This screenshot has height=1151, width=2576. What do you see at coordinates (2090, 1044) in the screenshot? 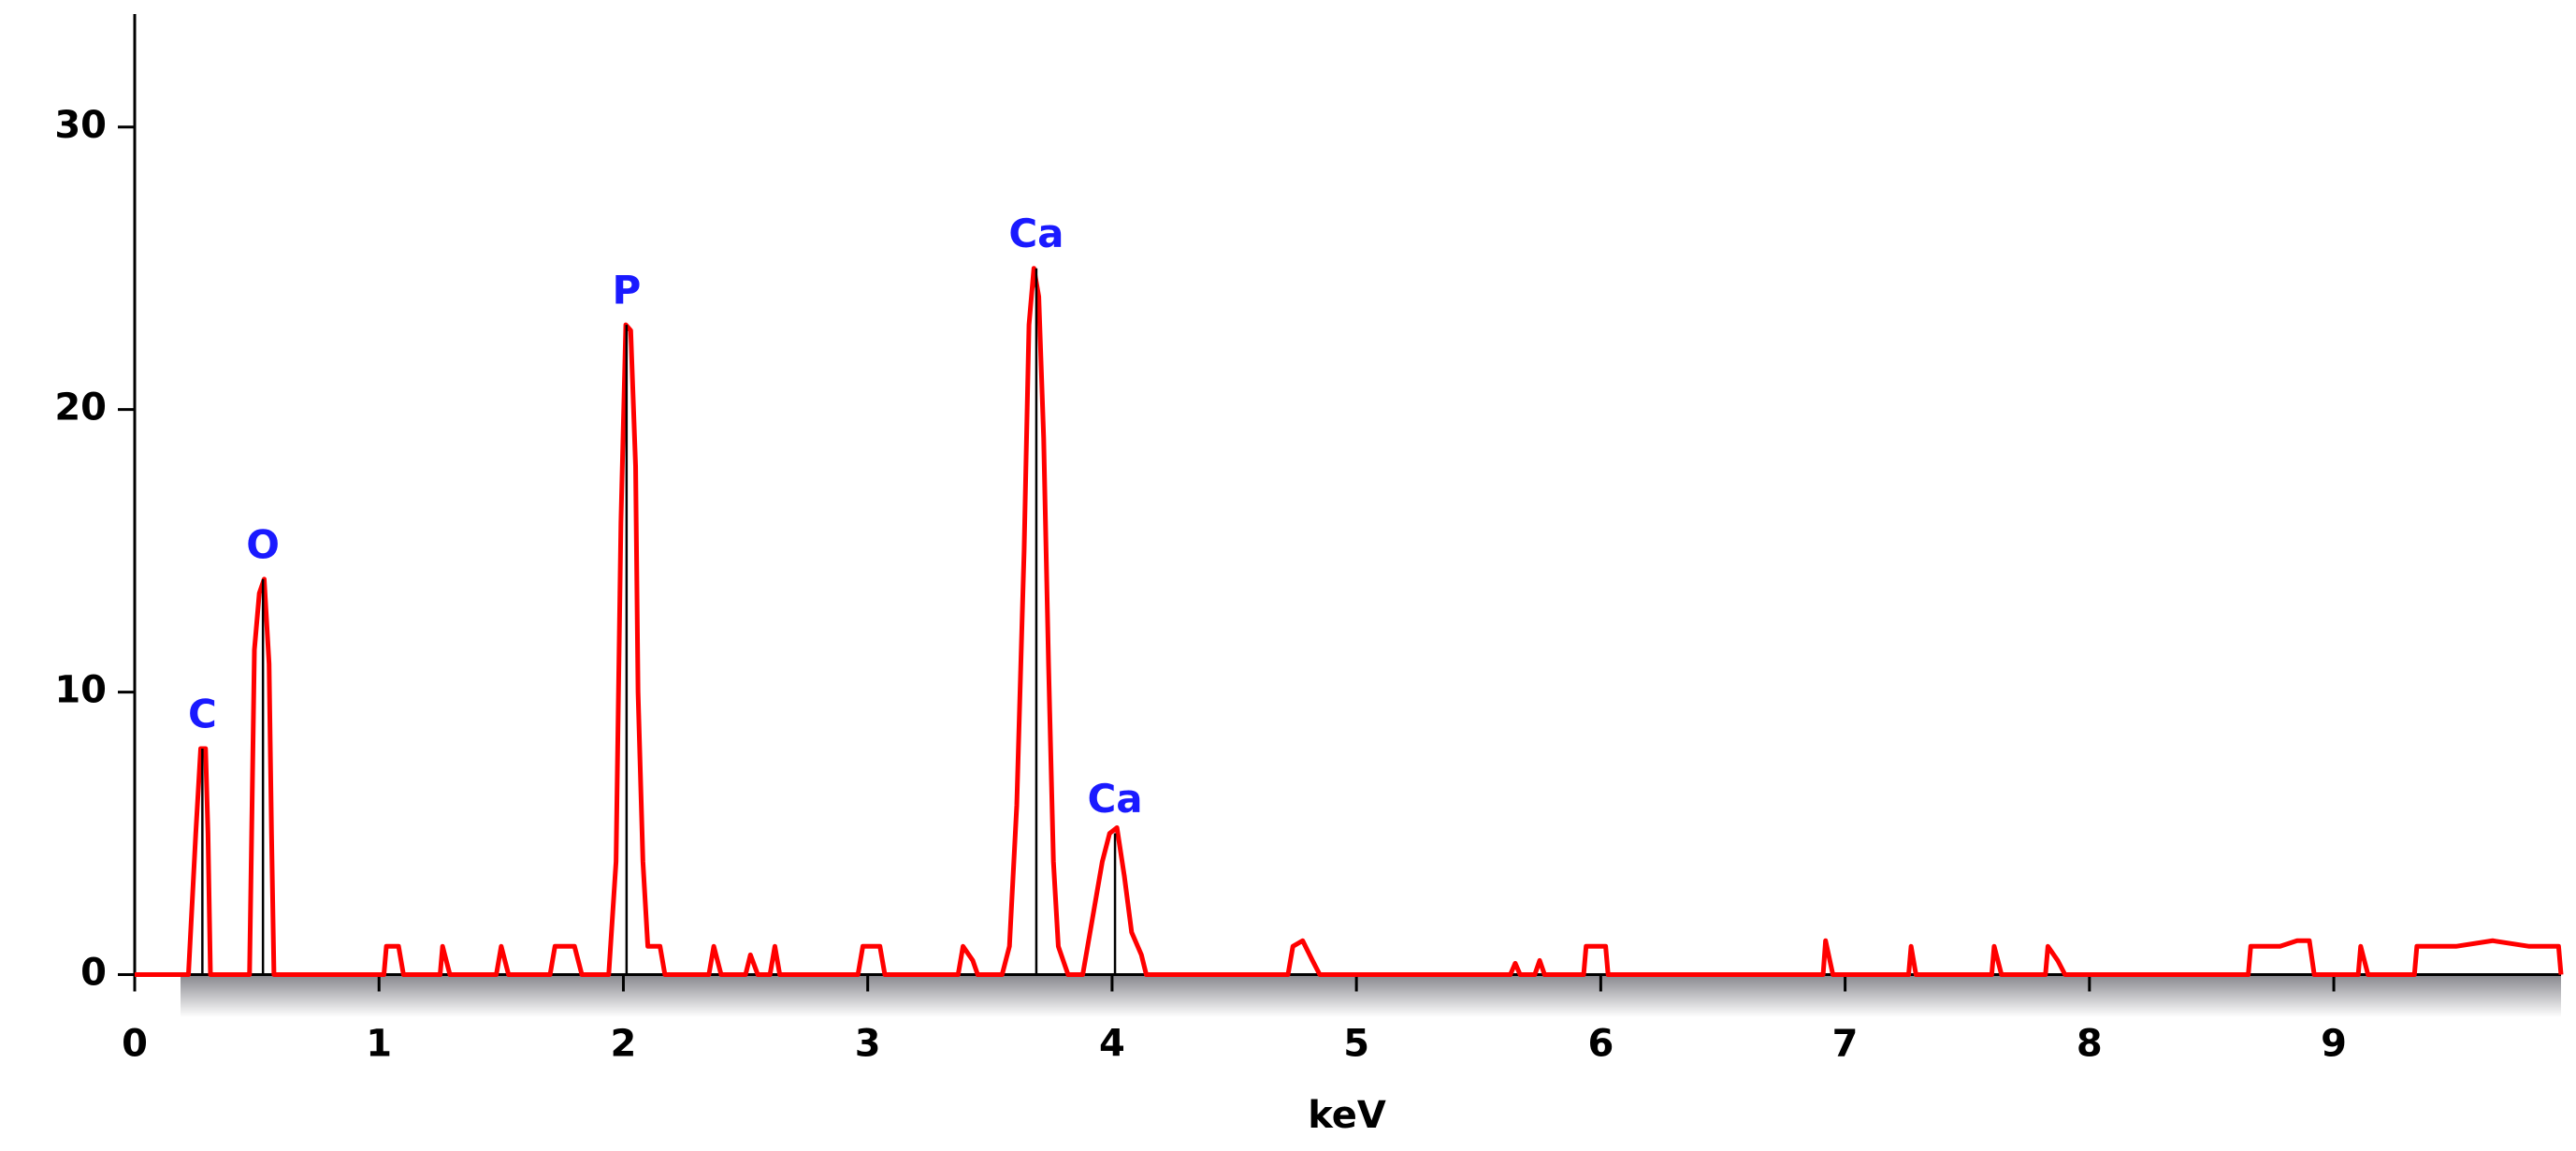
I see `x-tick-label: 8` at bounding box center [2090, 1044].